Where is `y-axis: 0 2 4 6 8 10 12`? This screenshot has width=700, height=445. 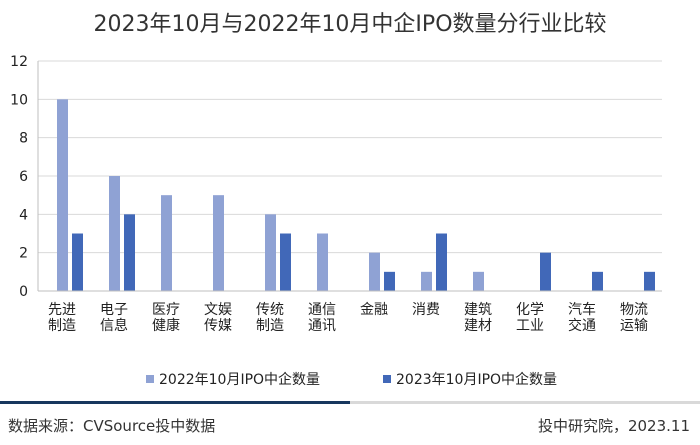
y-axis: 0 2 4 6 8 10 12 is located at coordinates (24, 177).